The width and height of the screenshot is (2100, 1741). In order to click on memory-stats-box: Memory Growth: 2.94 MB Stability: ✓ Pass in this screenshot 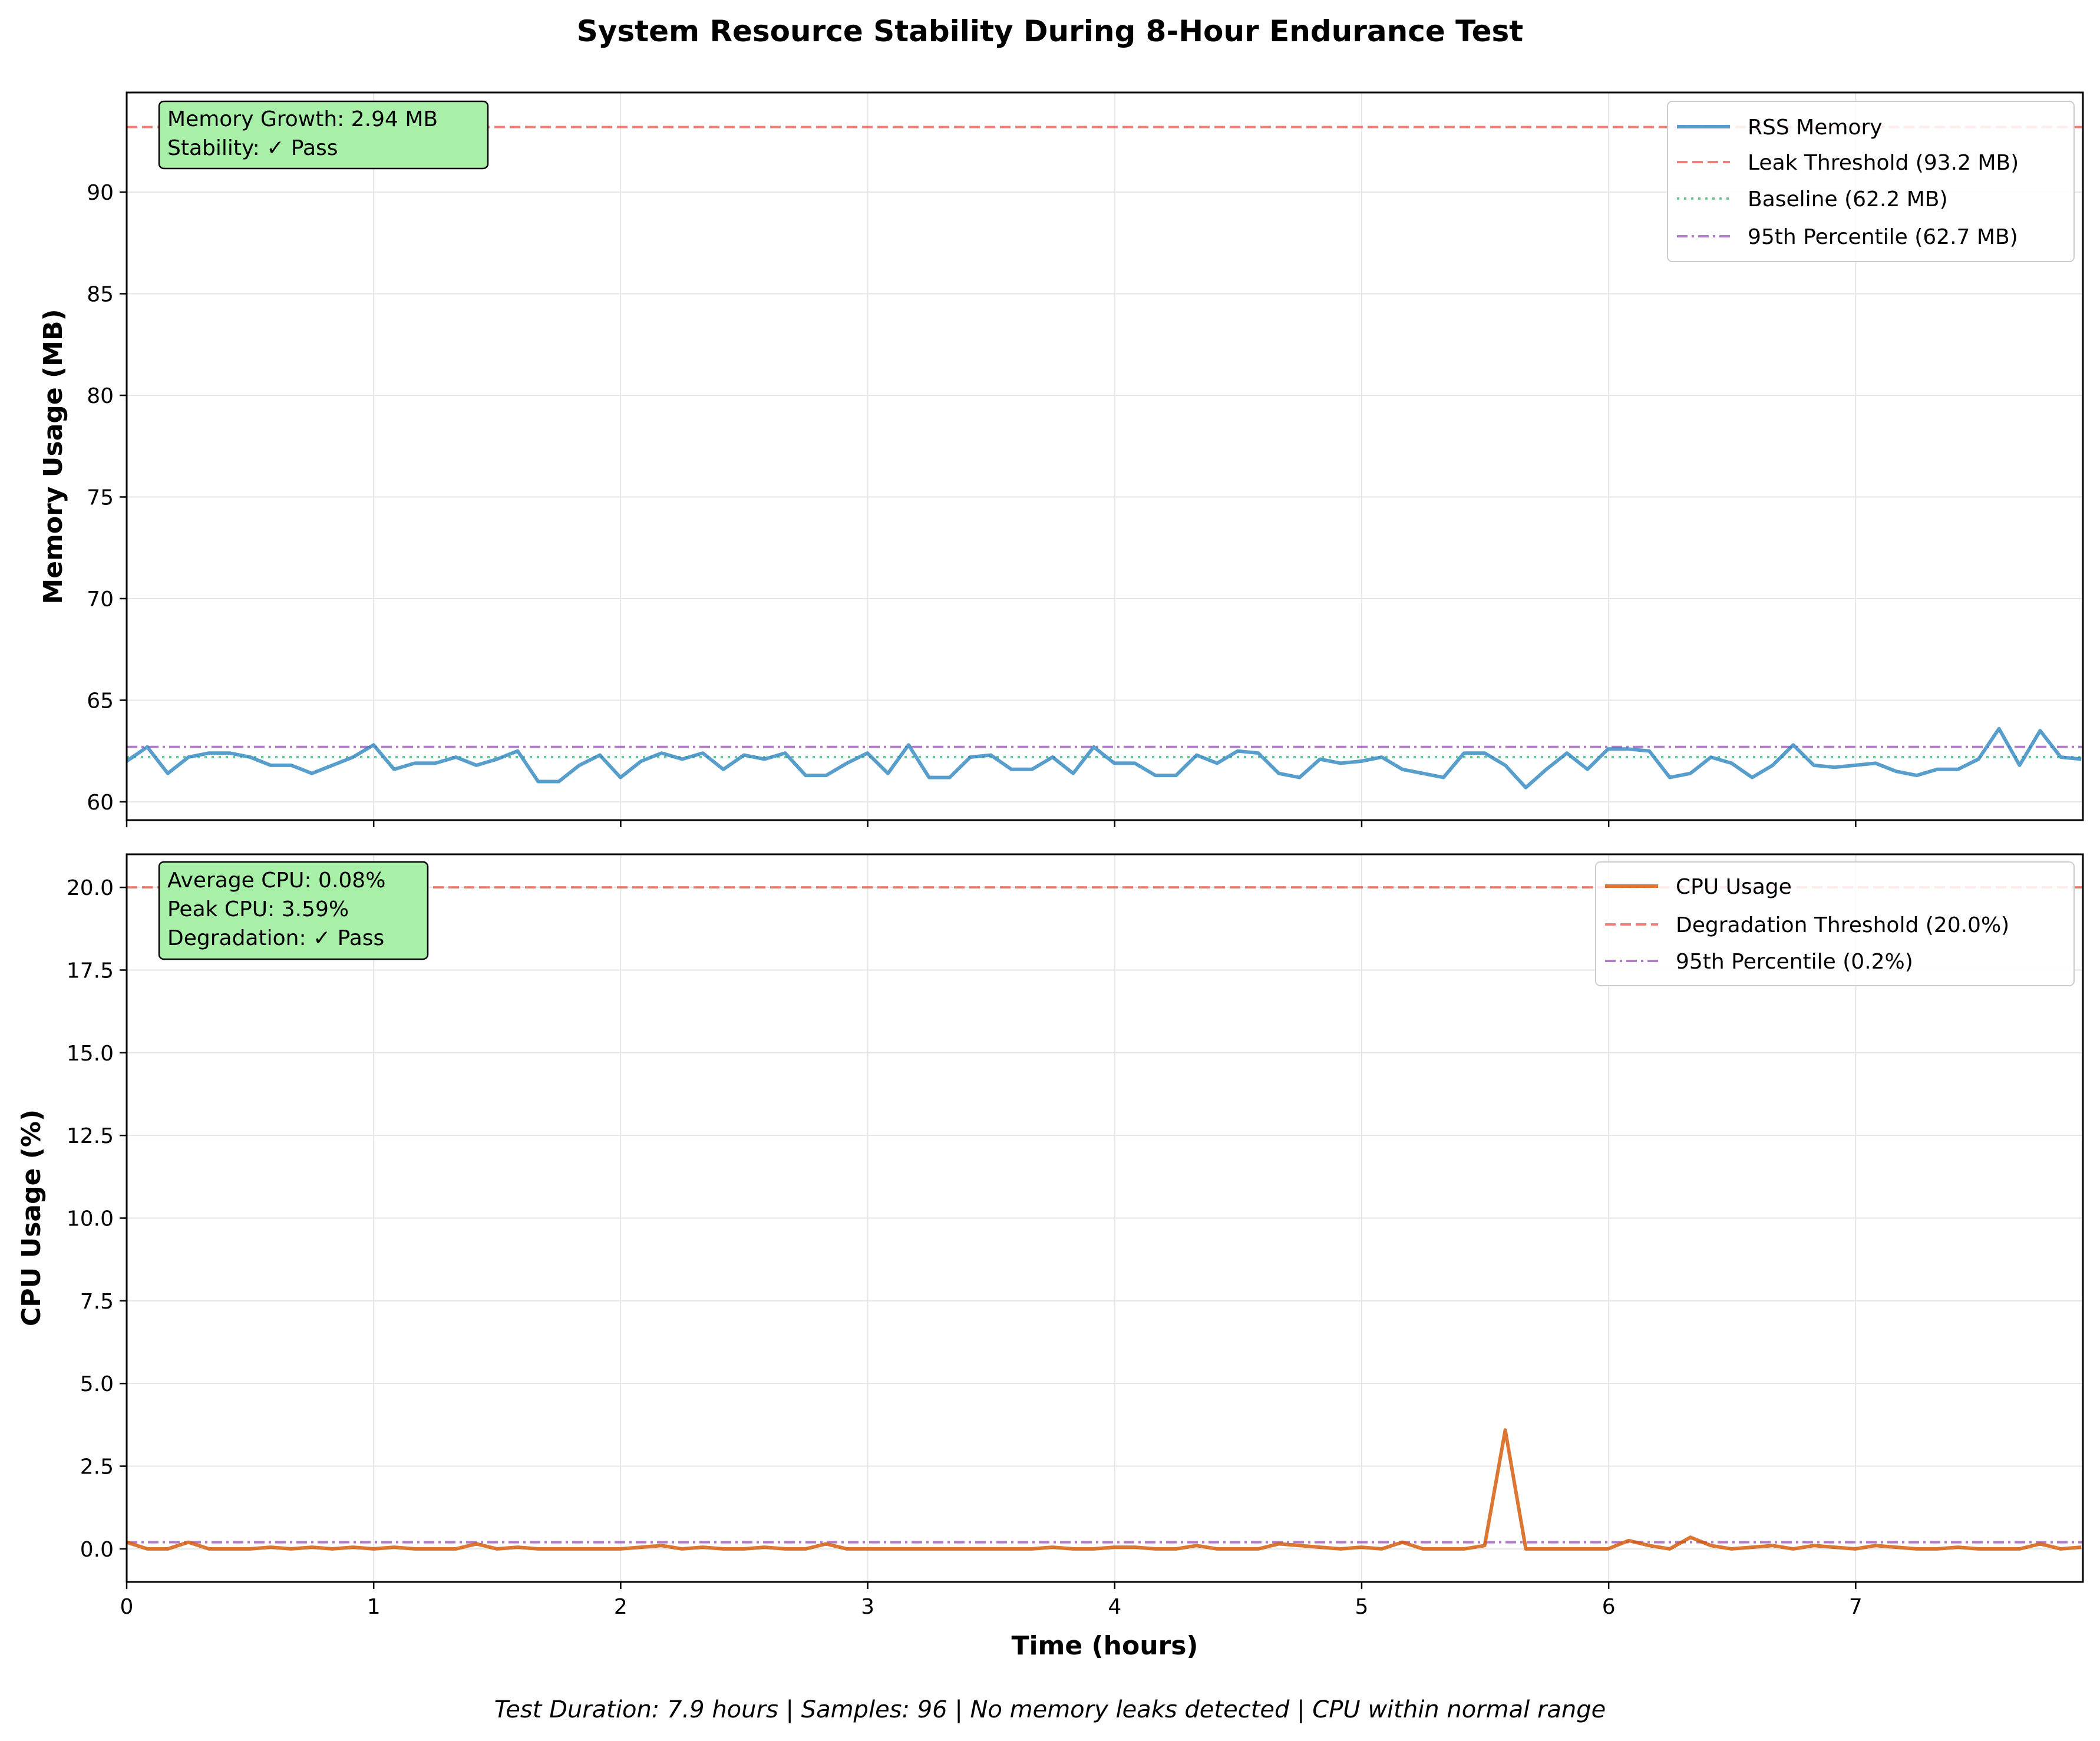, I will do `click(323, 135)`.